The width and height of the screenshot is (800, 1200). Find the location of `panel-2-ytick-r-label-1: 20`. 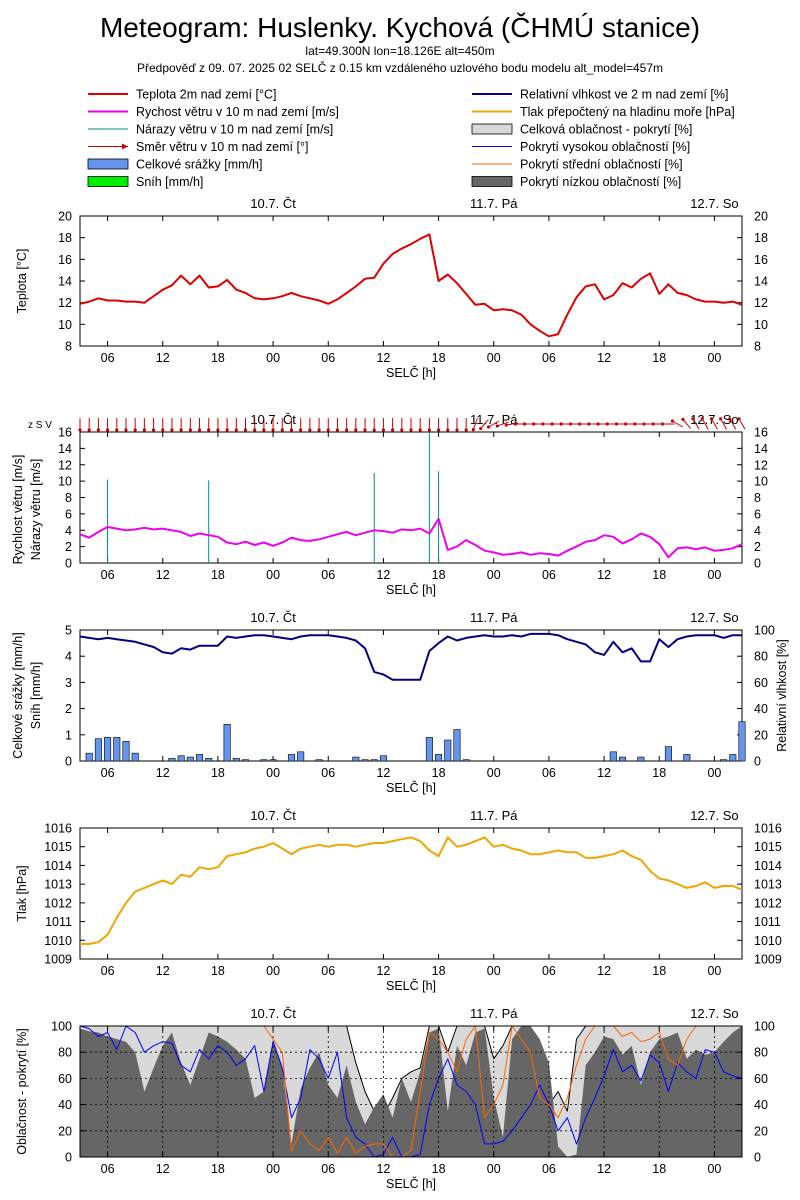

panel-2-ytick-r-label-1: 20 is located at coordinates (761, 735).